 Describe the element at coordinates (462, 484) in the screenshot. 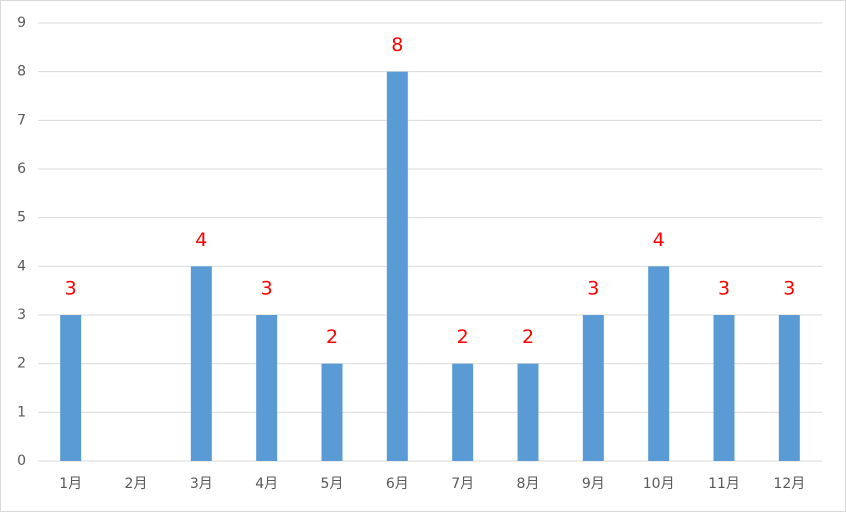

I see `x-tick-label: 7月` at that location.